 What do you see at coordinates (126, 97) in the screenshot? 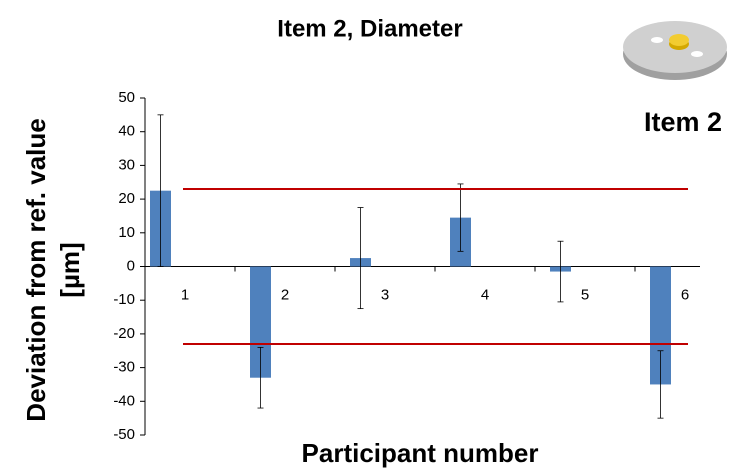
I see `y-tick-label: 50` at bounding box center [126, 97].